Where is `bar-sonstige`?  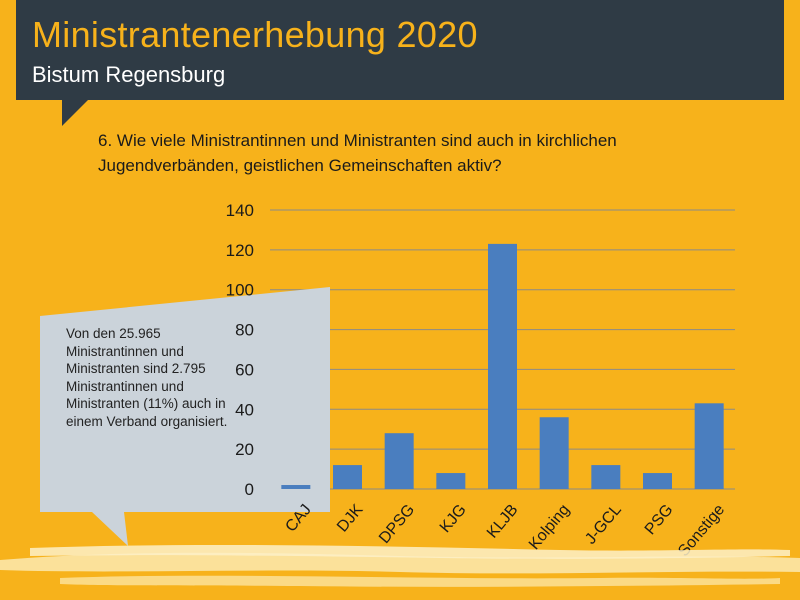 bar-sonstige is located at coordinates (709, 446).